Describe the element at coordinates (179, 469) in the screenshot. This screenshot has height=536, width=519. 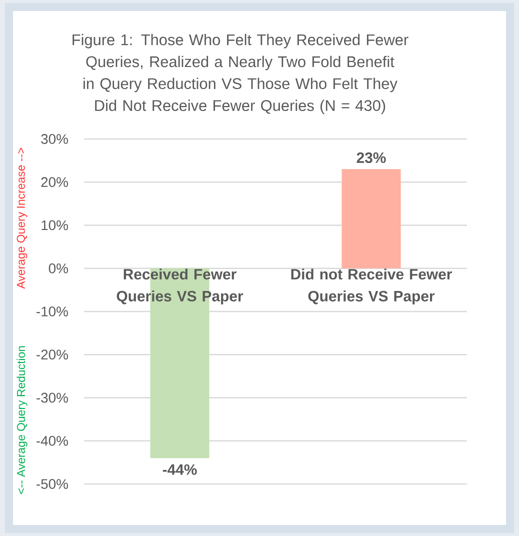
I see `data-label: -44%` at that location.